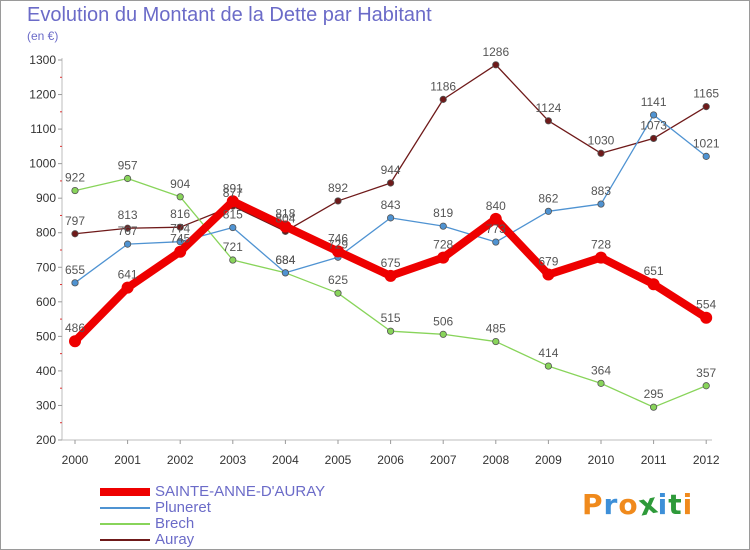 Image resolution: width=750 pixels, height=550 pixels. Describe the element at coordinates (128, 165) in the screenshot. I see `data-label: 957` at that location.